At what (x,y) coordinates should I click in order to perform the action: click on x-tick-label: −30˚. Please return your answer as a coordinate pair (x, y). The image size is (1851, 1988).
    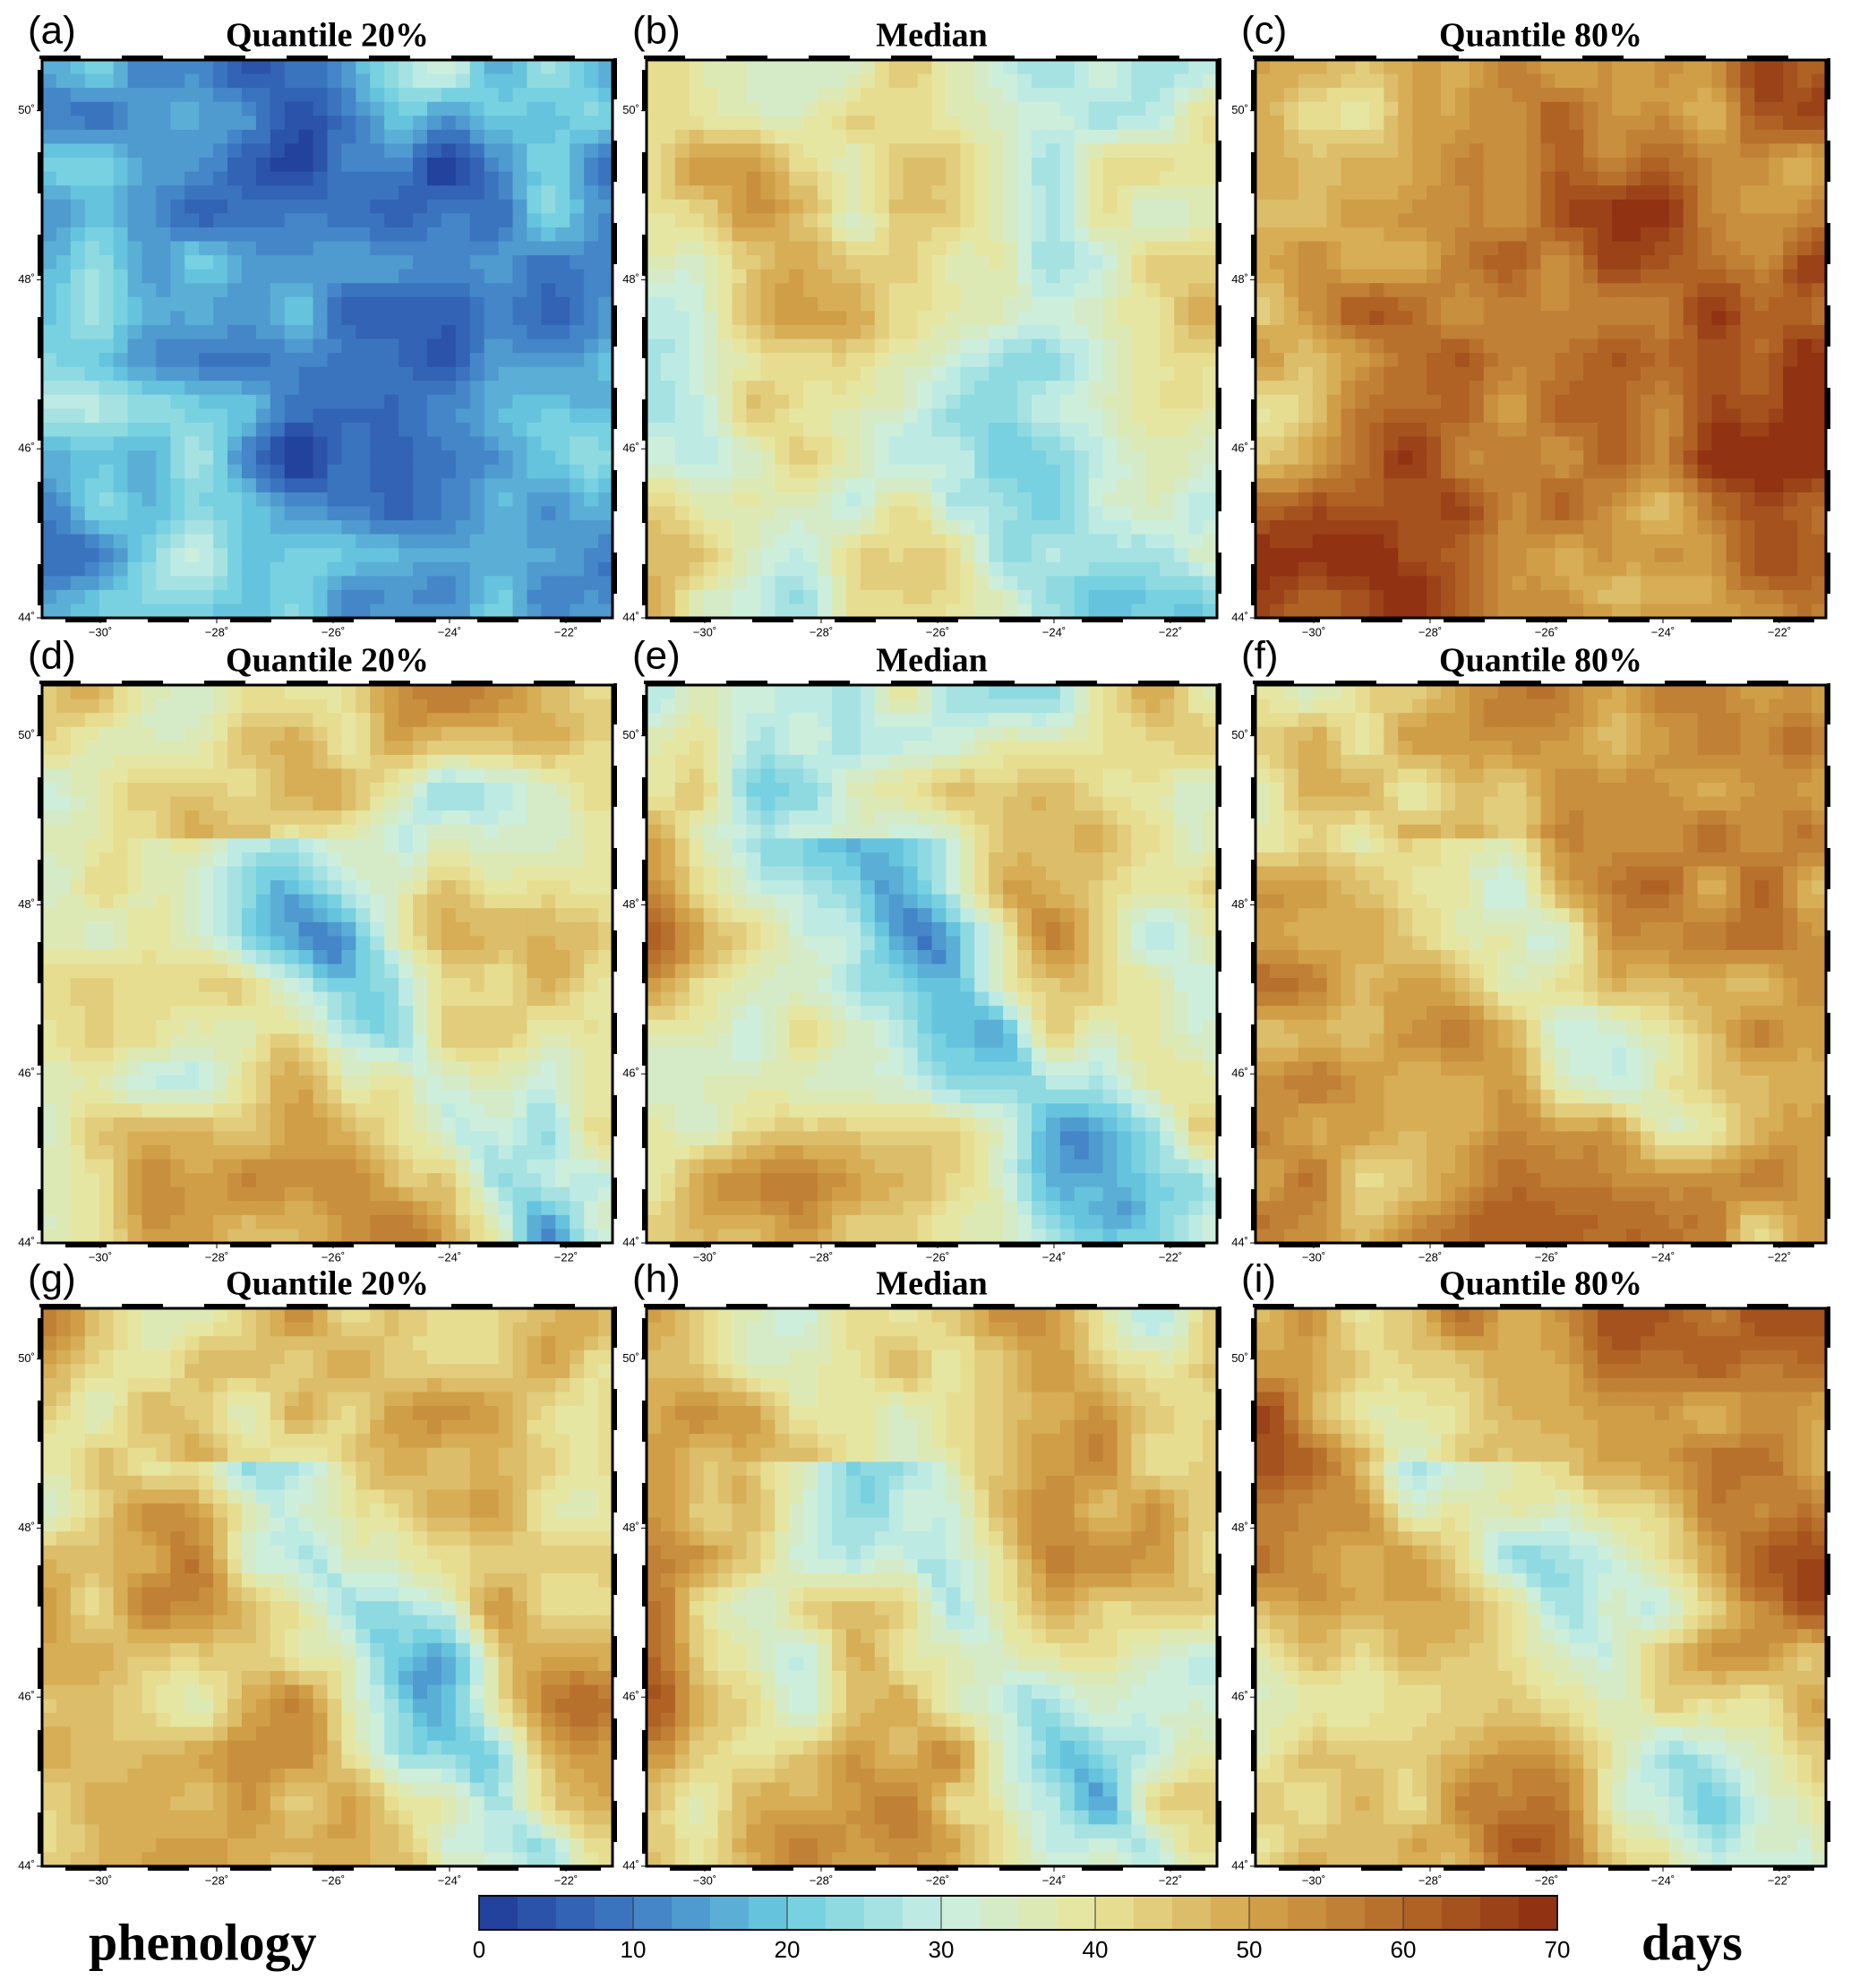
    Looking at the image, I should click on (100, 631).